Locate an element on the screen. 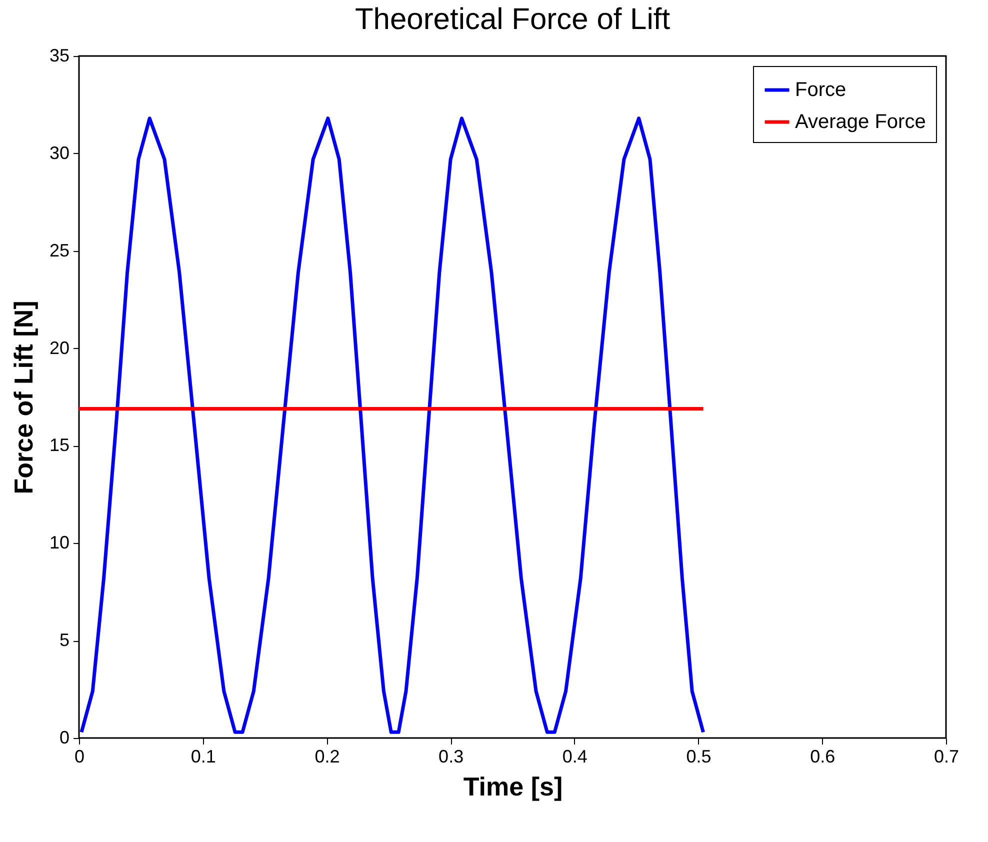 Image resolution: width=988 pixels, height=842 pixels. x-tick-label: 0 is located at coordinates (79, 756).